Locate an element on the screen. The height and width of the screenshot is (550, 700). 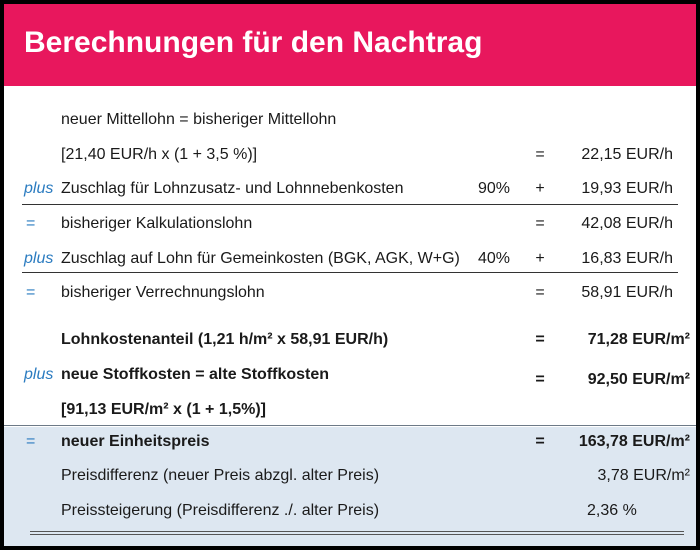
row-label-new-unit-price: neuer Einheitspreis is located at coordinates (135, 441).